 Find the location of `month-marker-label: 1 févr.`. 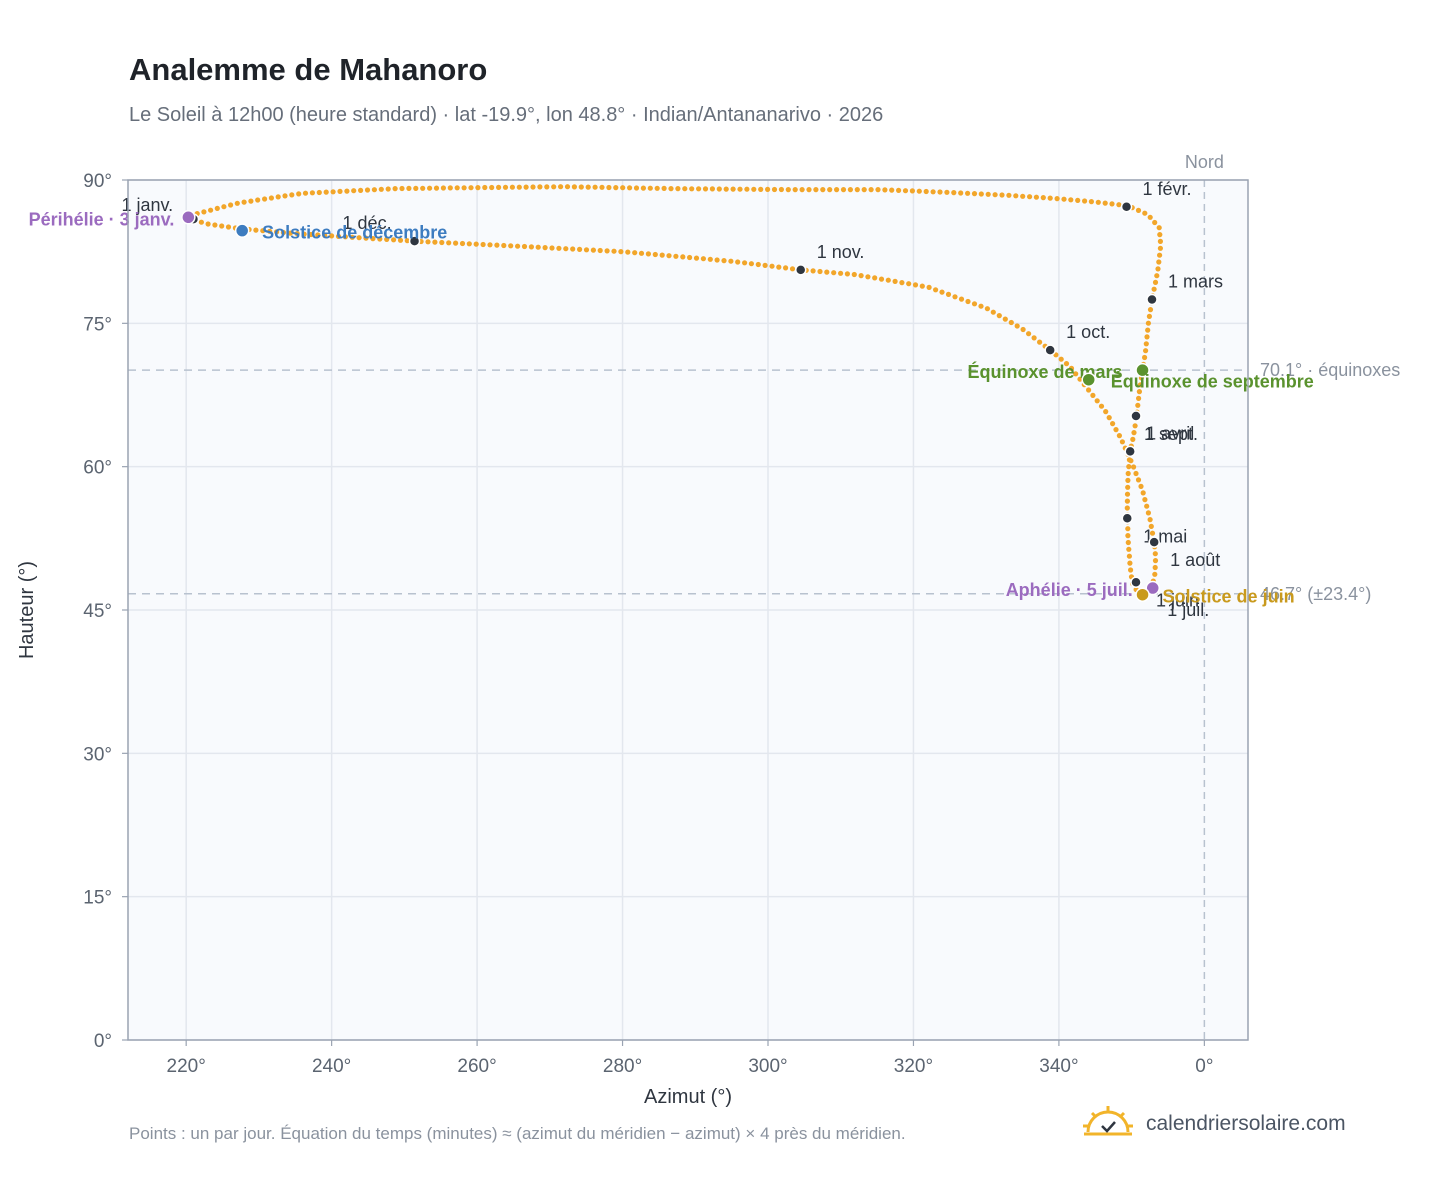

month-marker-label: 1 févr. is located at coordinates (1167, 189).